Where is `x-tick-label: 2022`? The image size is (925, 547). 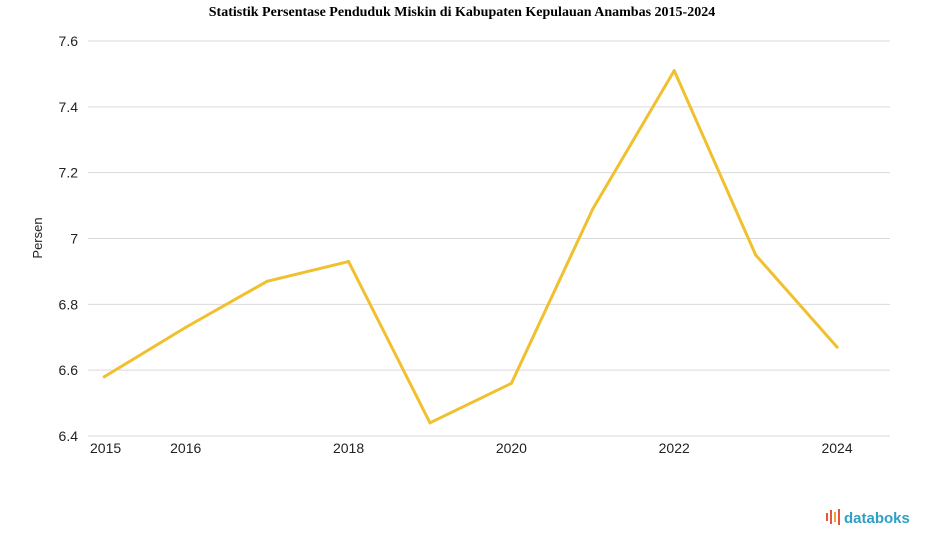 x-tick-label: 2022 is located at coordinates (674, 448).